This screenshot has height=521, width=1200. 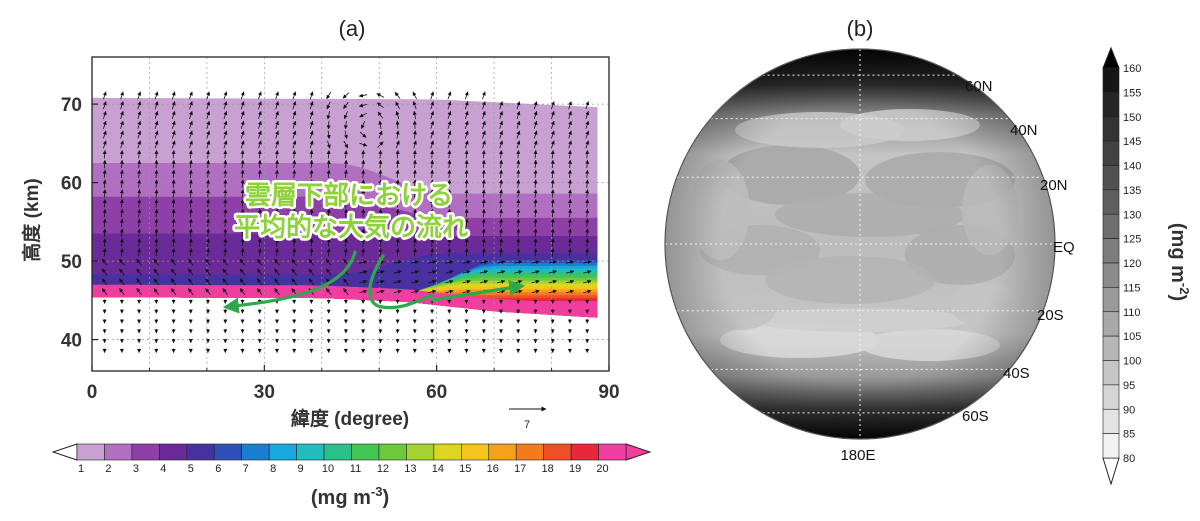 What do you see at coordinates (857, 455) in the screenshot?
I see `disk-map-label: 180E` at bounding box center [857, 455].